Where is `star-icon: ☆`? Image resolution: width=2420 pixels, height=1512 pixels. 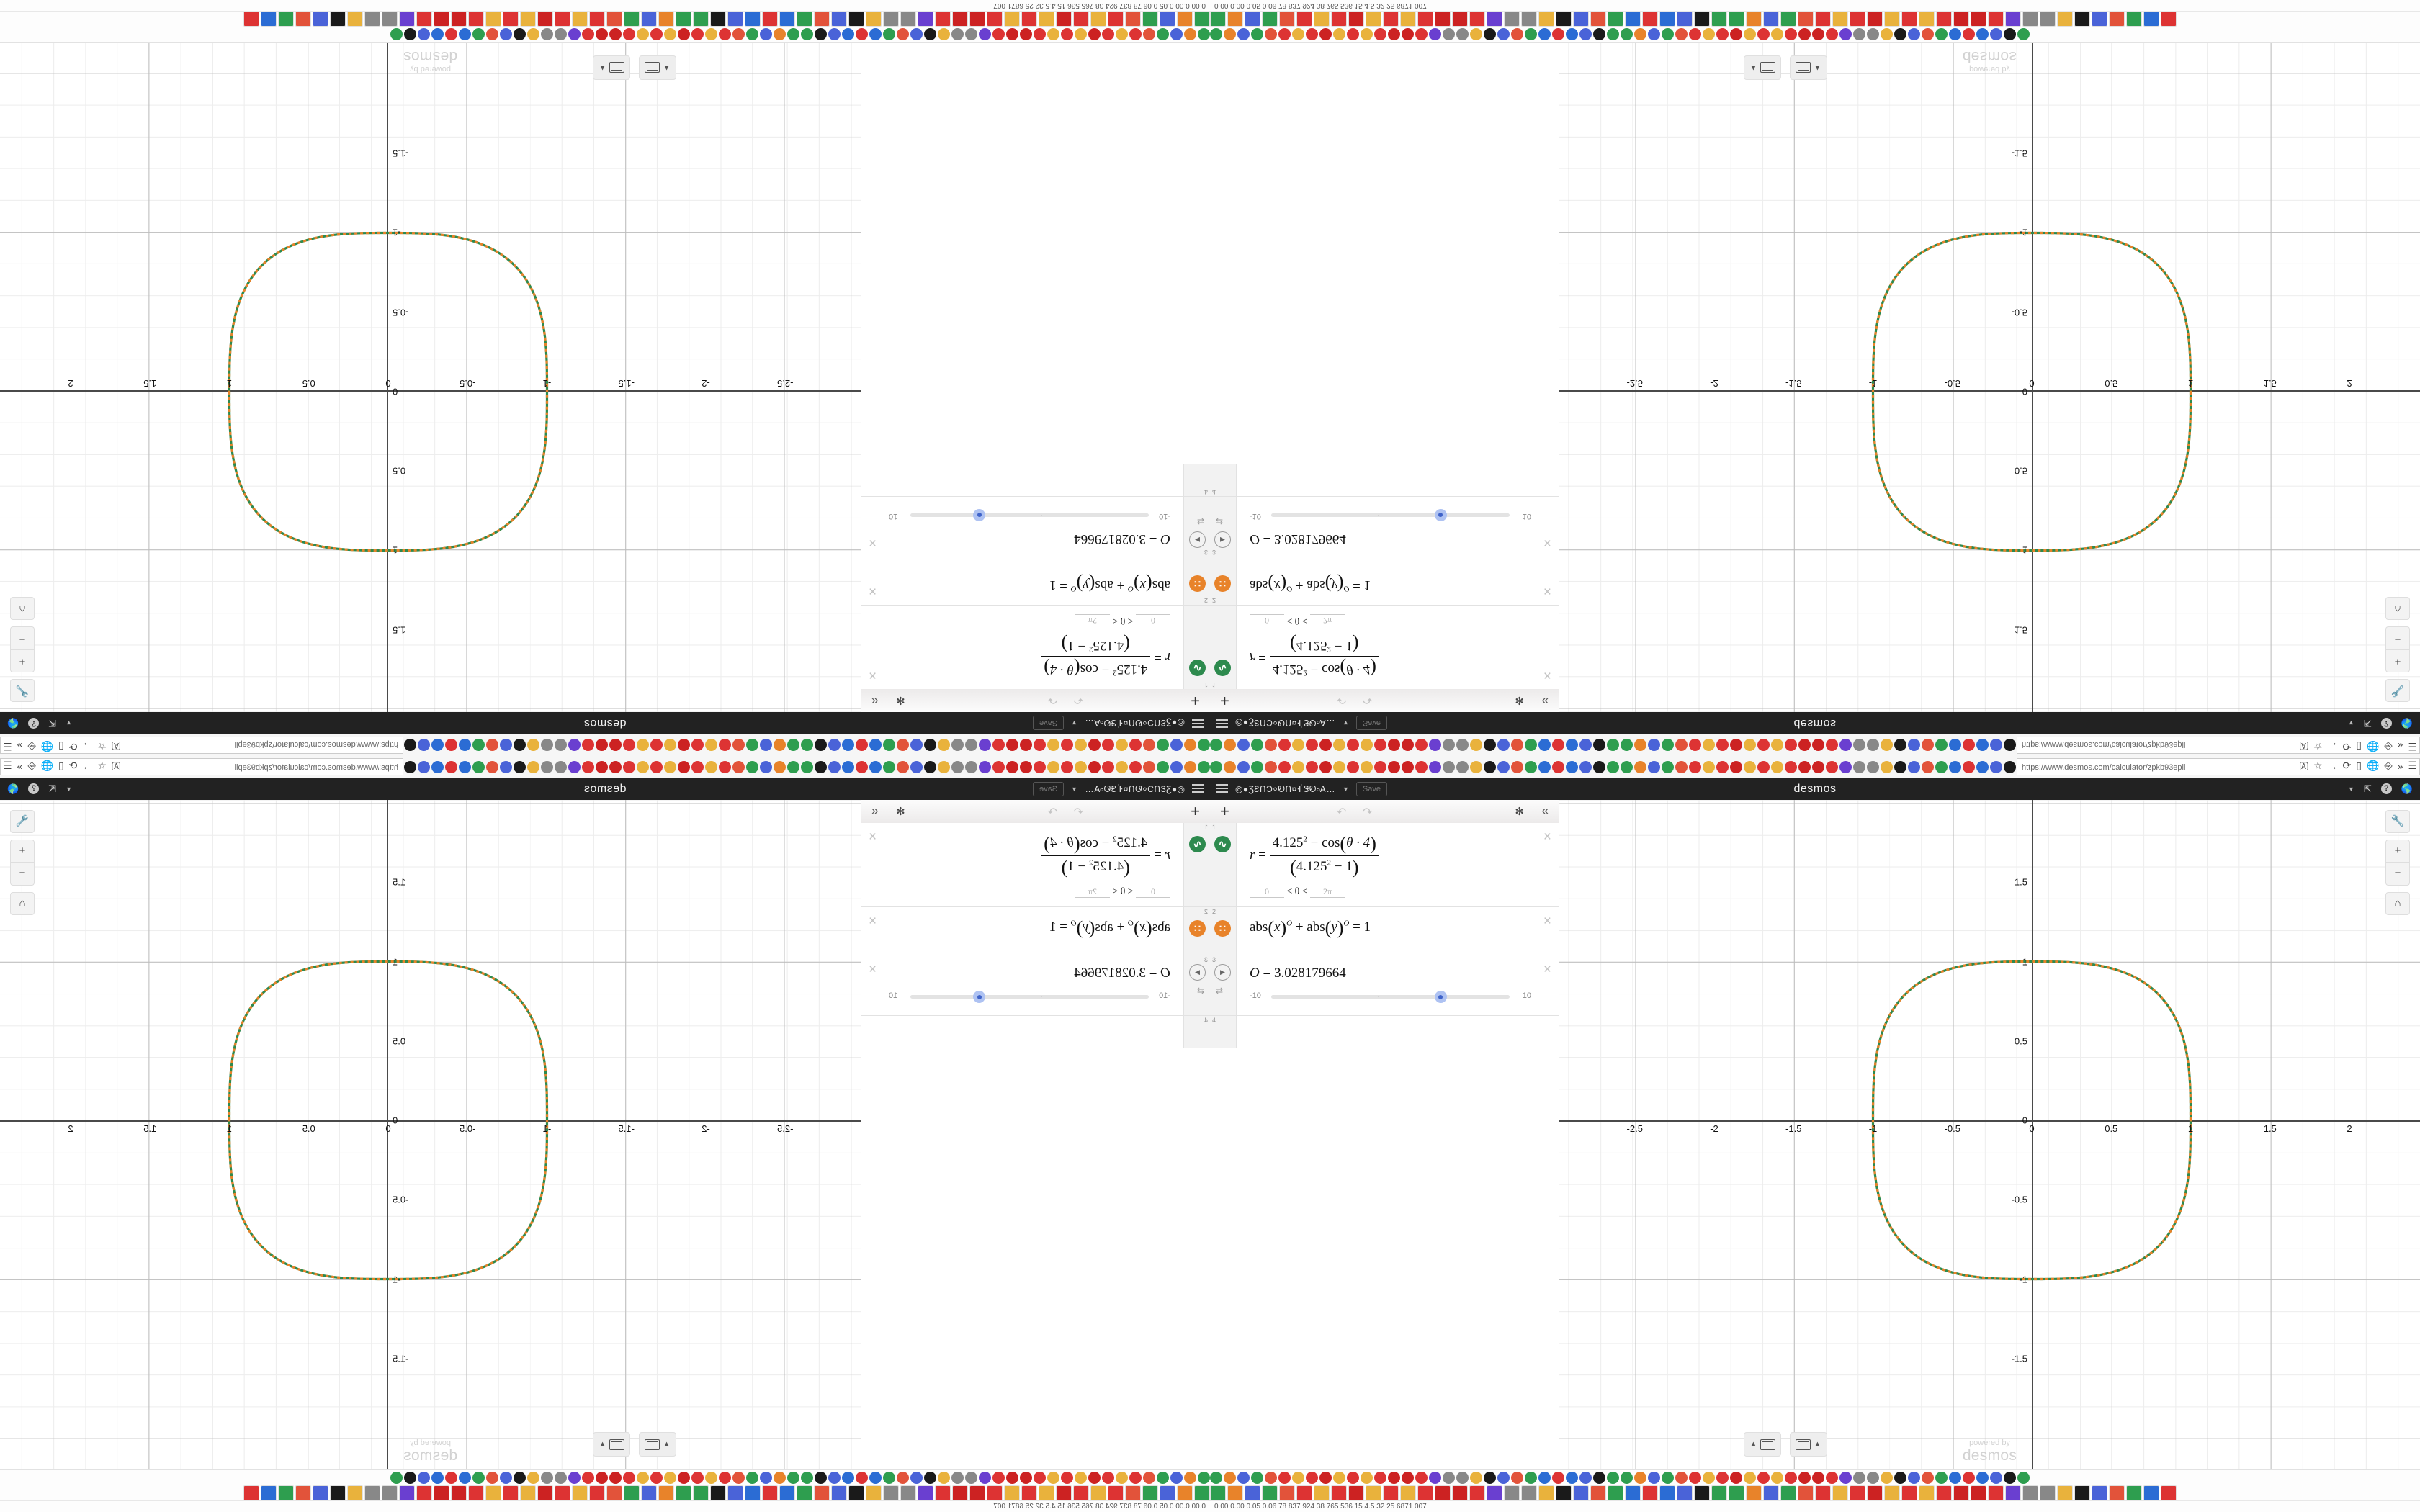
star-icon: ☆ is located at coordinates (102, 765).